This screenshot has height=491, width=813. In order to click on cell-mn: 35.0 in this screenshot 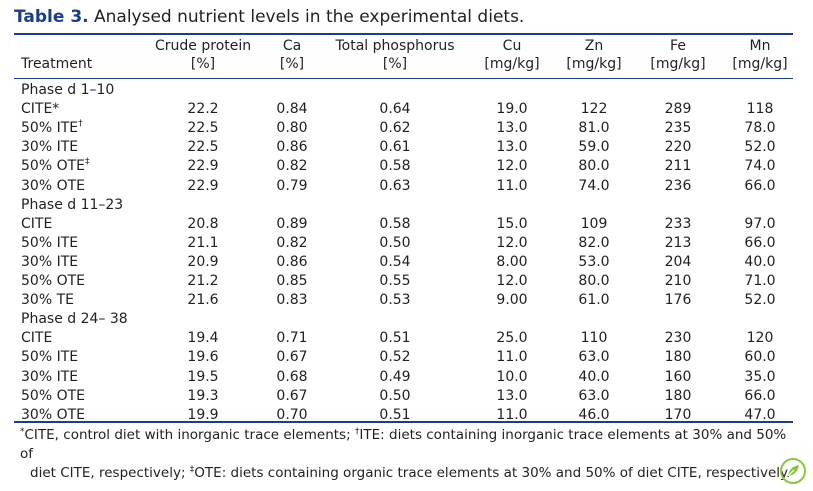, I will do `click(760, 376)`.